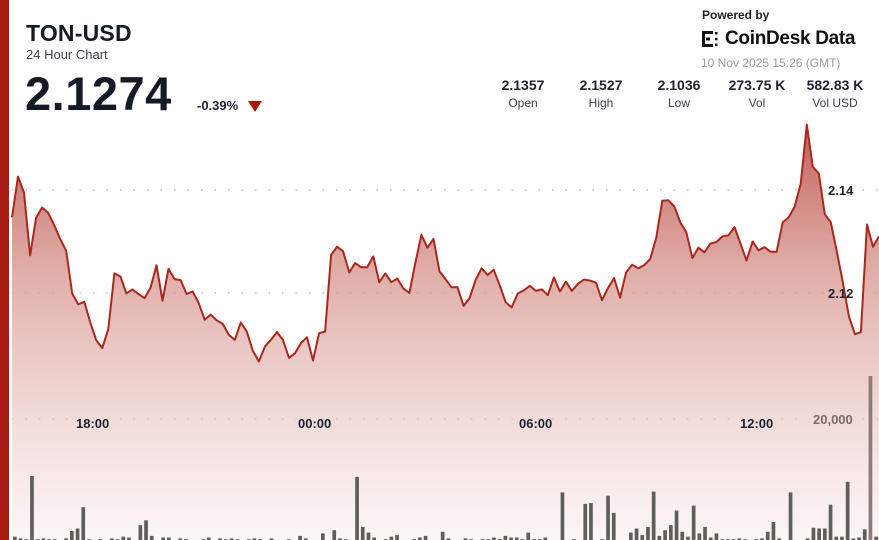 This screenshot has width=879, height=540. Describe the element at coordinates (601, 103) in the screenshot. I see `stat-label: High` at that location.